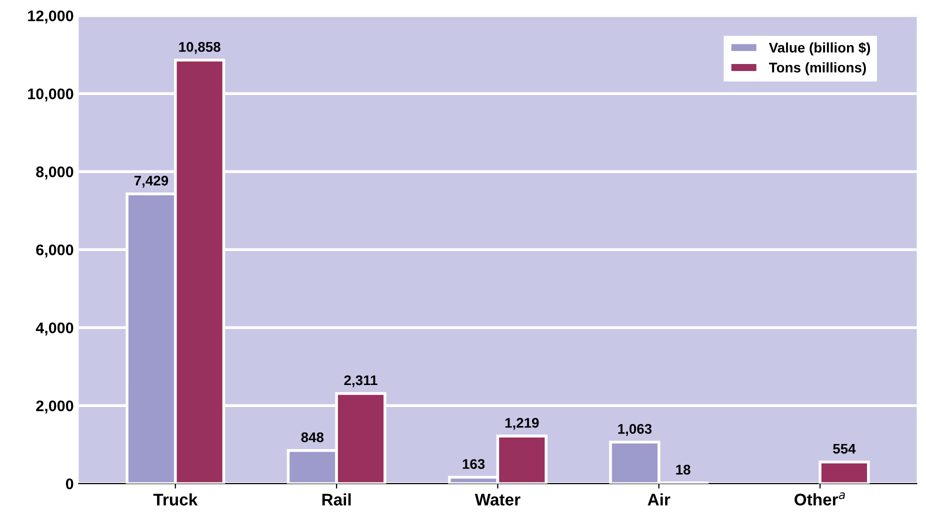 This screenshot has width=926, height=520. What do you see at coordinates (819, 499) in the screenshot?
I see `x-tick-label: Other$^{a}$` at bounding box center [819, 499].